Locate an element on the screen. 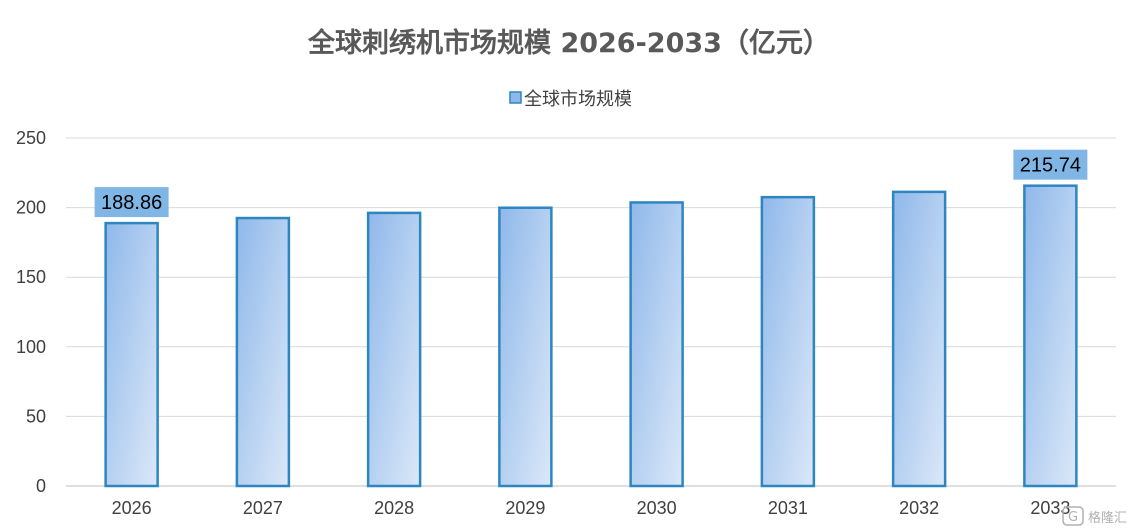 This screenshot has height=532, width=1139. legend-label: 全球市场规模 is located at coordinates (578, 99).